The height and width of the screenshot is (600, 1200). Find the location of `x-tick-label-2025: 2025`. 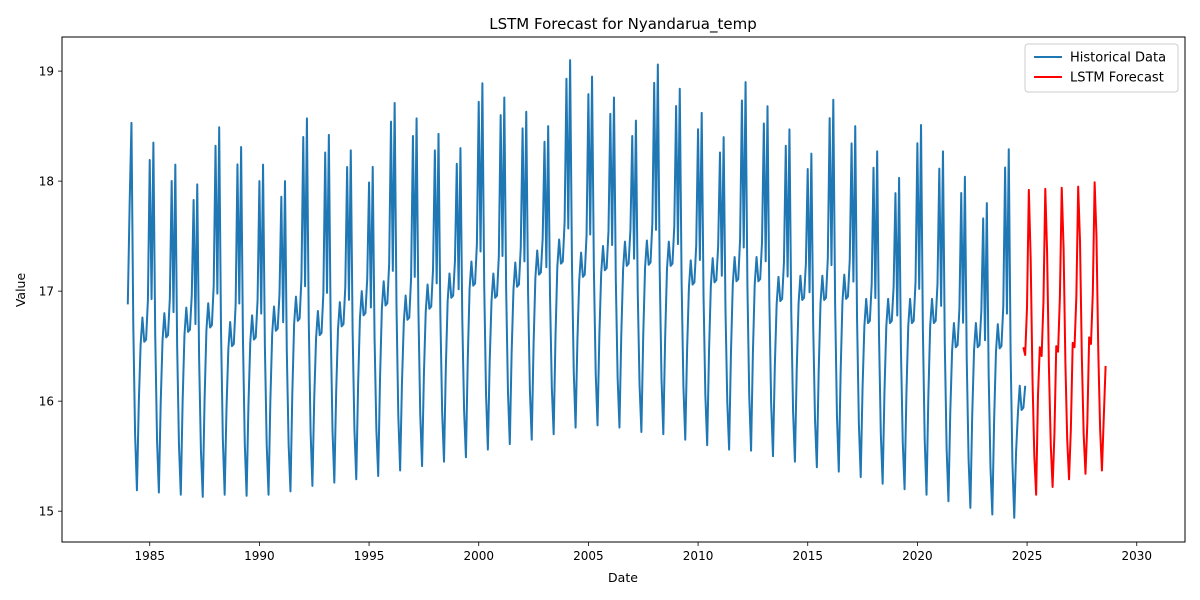

x-tick-label-2025: 2025 is located at coordinates (1027, 556).